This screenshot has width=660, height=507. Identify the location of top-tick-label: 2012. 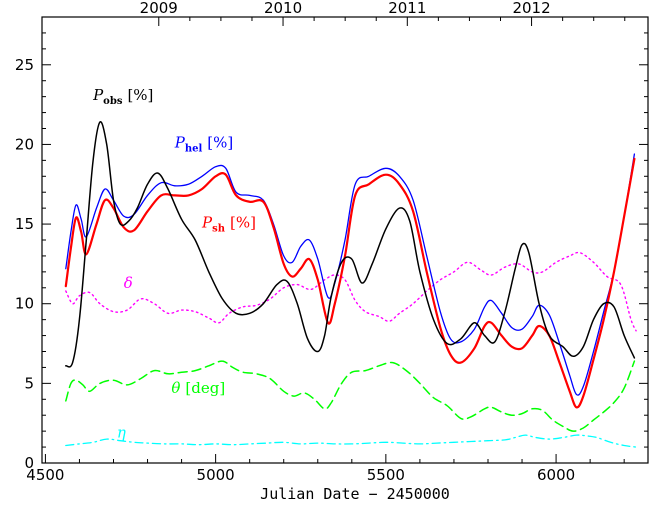
(531, 8).